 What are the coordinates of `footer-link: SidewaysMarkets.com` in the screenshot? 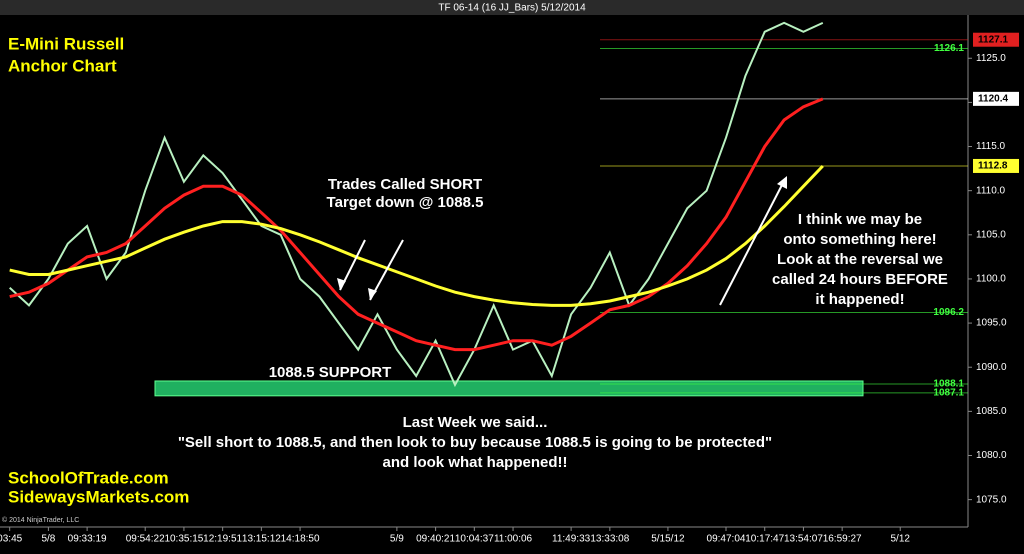 It's located at (98, 496).